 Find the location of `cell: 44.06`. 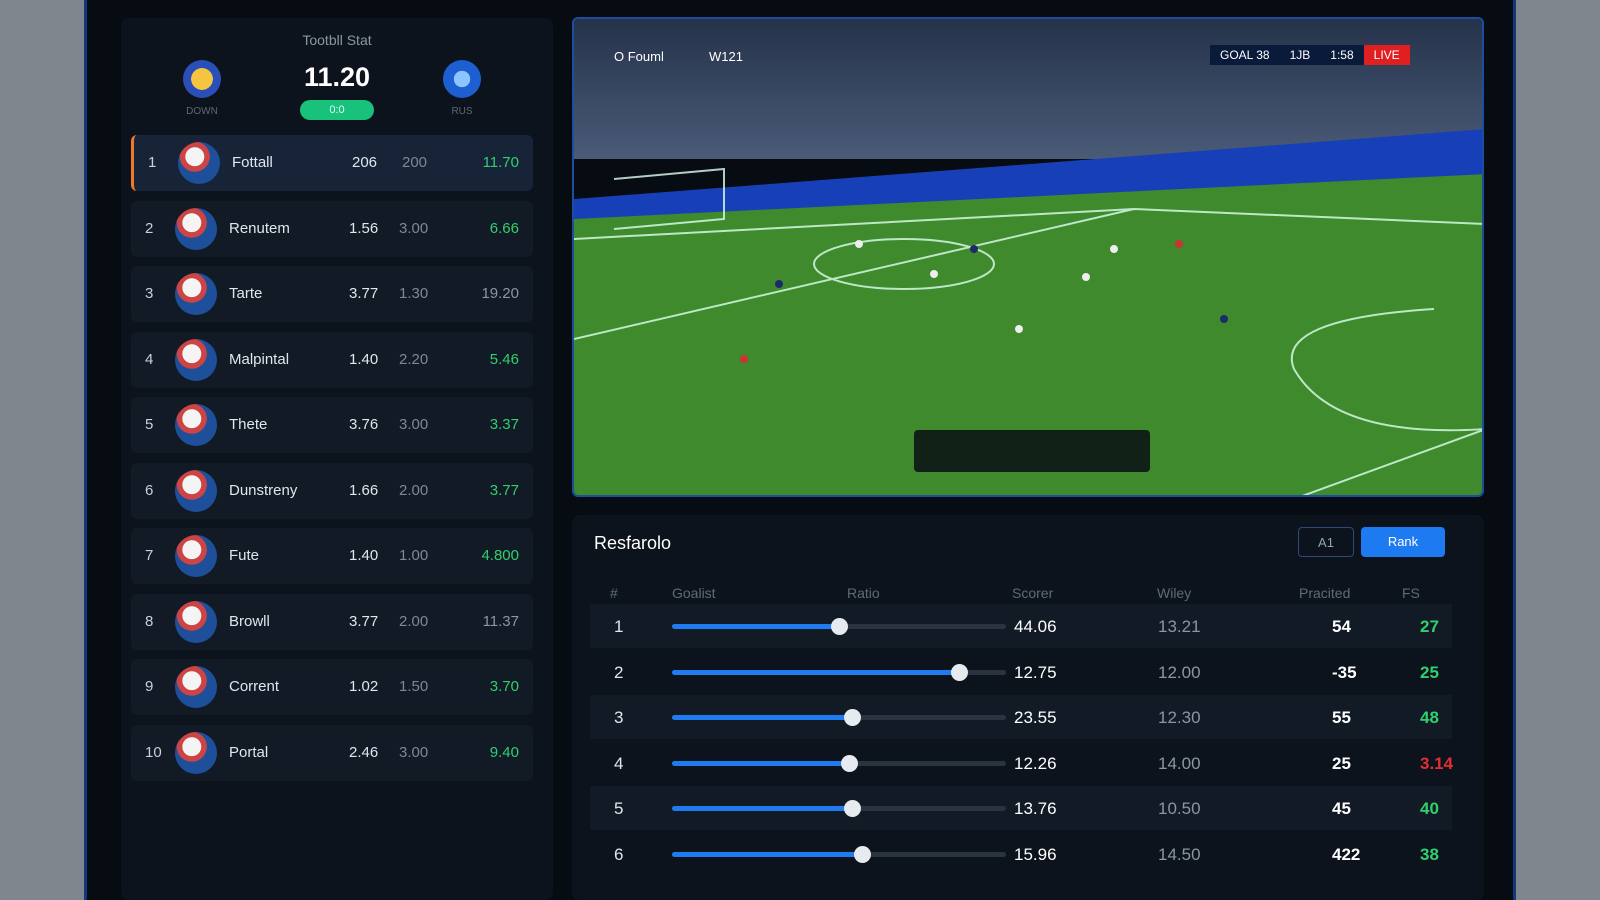

cell: 44.06 is located at coordinates (1035, 626).